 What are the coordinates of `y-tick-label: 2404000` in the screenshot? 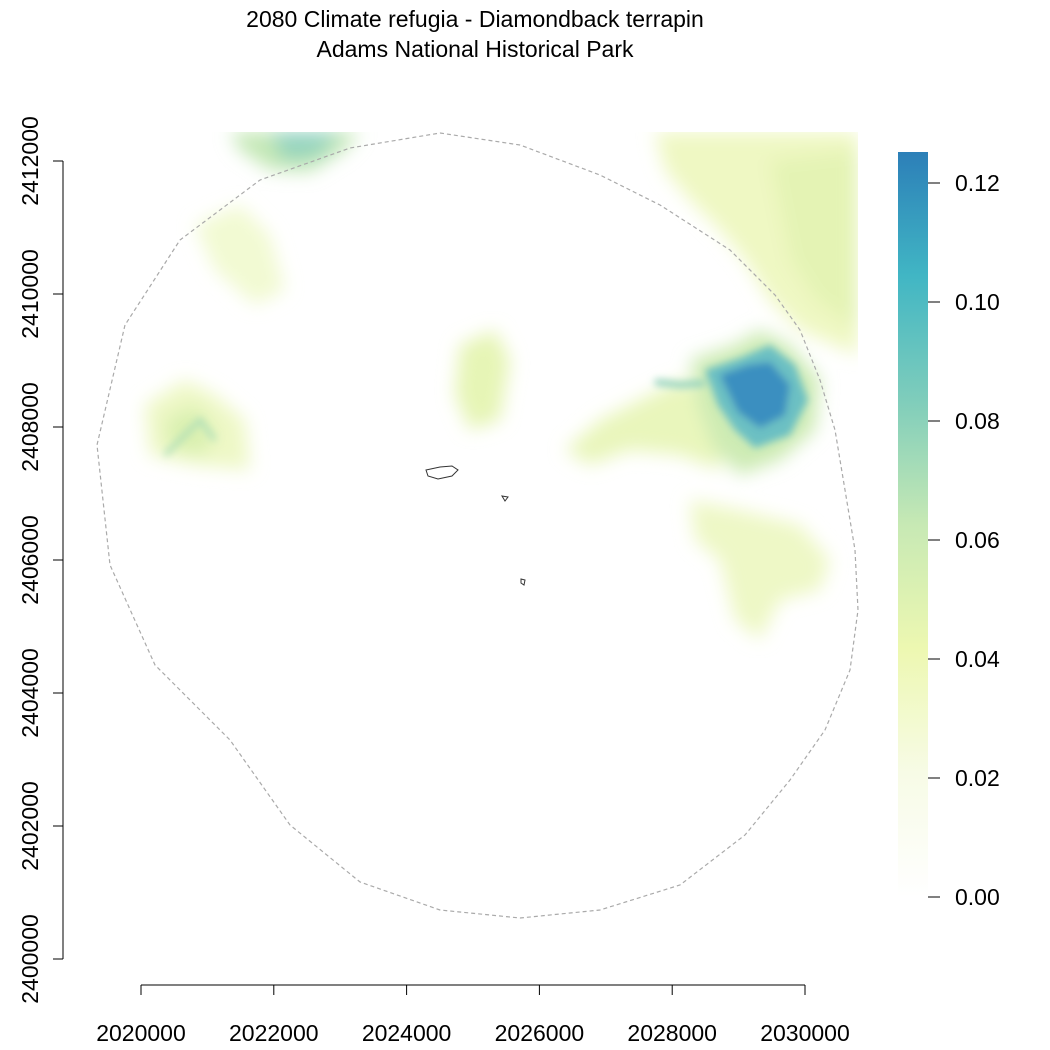 It's located at (30, 693).